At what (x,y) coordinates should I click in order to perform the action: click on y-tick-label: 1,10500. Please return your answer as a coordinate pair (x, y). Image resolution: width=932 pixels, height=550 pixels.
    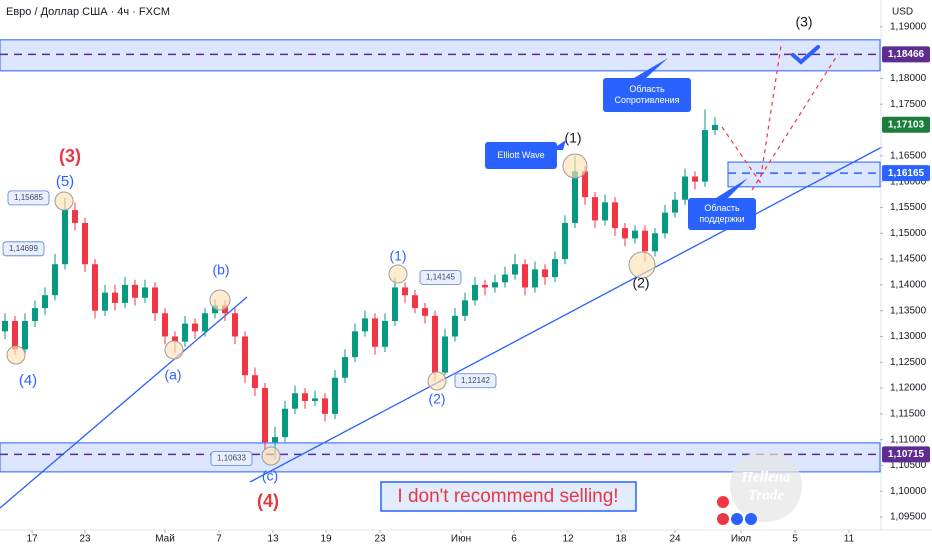
    Looking at the image, I should click on (908, 465).